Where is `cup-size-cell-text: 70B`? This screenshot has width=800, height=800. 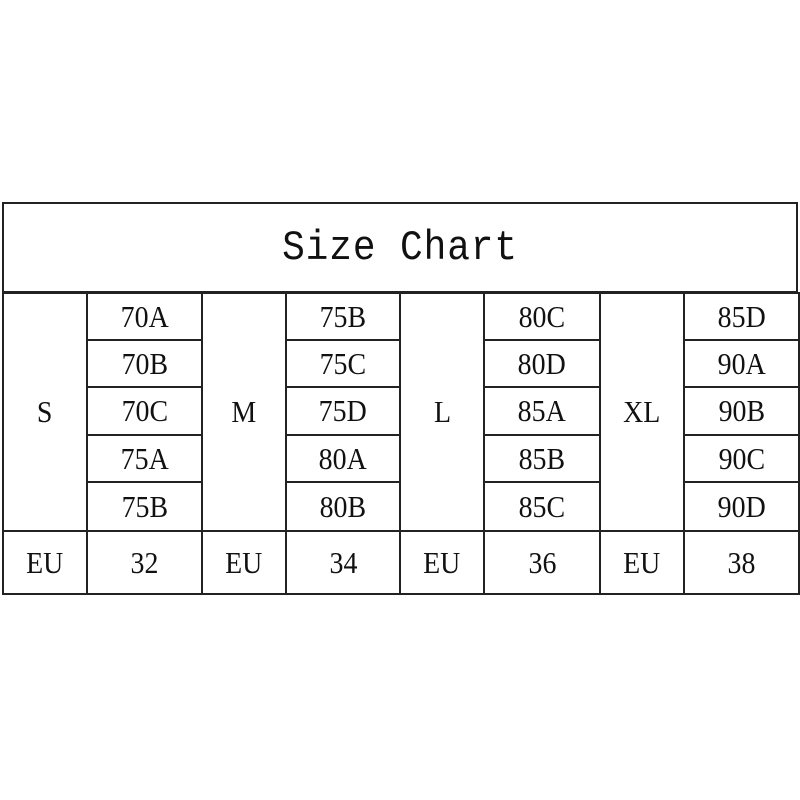 cup-size-cell-text: 70B is located at coordinates (144, 363).